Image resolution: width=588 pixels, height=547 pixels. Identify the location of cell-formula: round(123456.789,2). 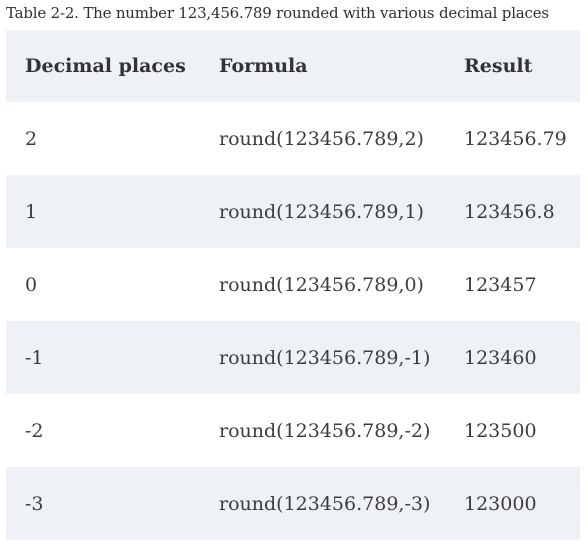
(321, 138).